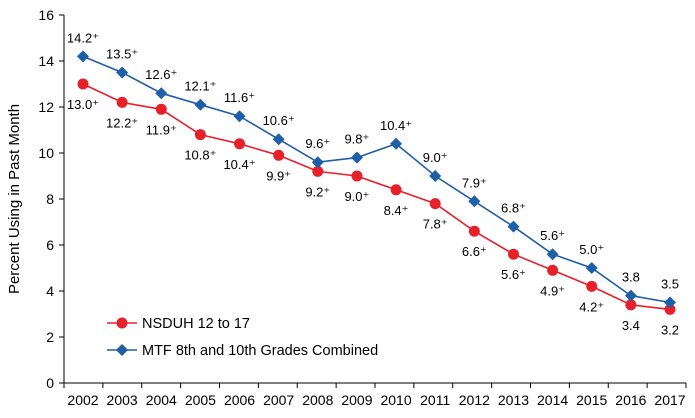 The width and height of the screenshot is (695, 418). What do you see at coordinates (669, 400) in the screenshot?
I see `x-tick-label: 2017` at bounding box center [669, 400].